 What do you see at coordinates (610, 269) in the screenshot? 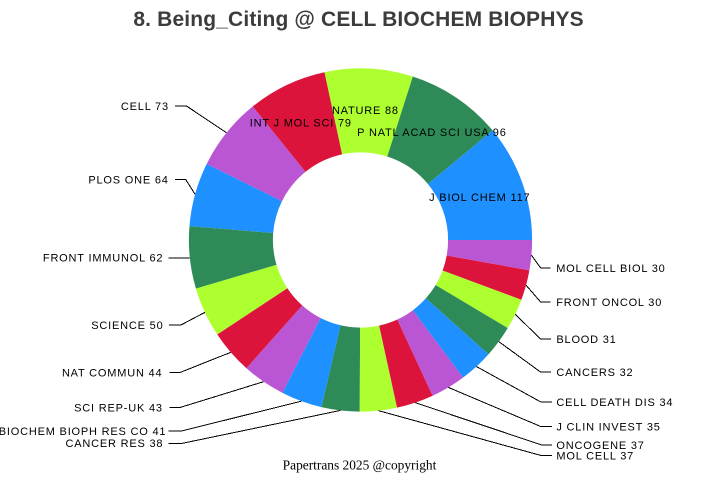
I see `svg-text: MOL CELL BIOL 30` at bounding box center [610, 269].